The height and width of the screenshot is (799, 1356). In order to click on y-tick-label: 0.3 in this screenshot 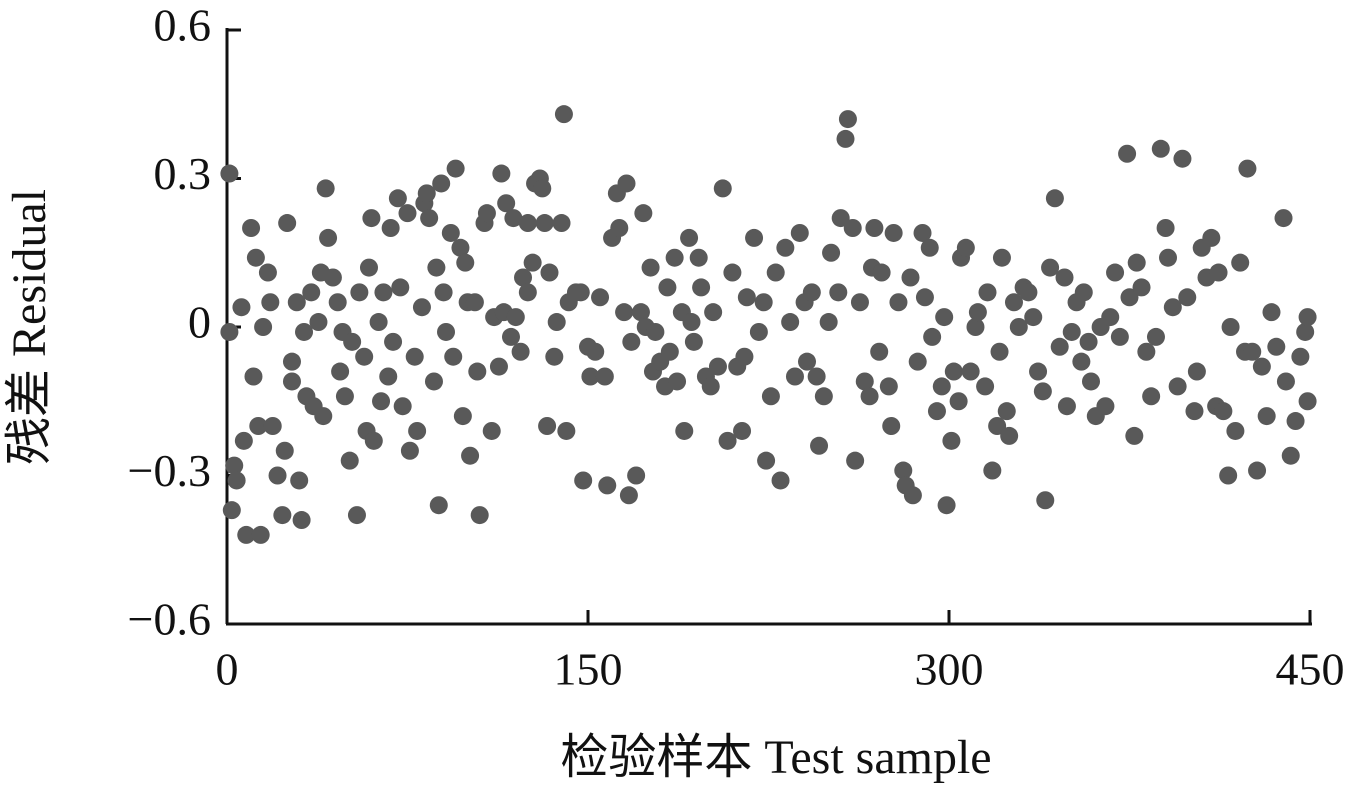, I will do `click(183, 173)`.